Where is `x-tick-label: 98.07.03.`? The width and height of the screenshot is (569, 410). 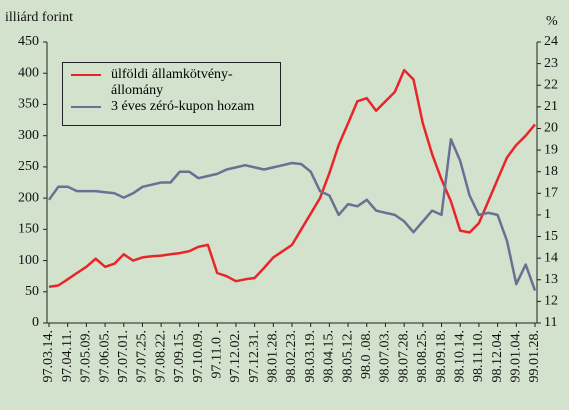 x-tick-label: 98.07.03. is located at coordinates (385, 356).